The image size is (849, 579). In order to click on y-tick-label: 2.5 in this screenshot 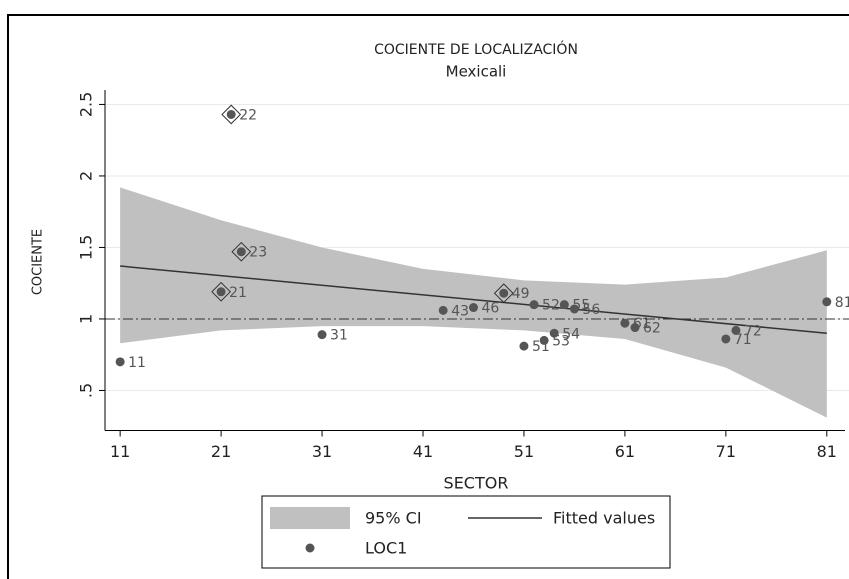, I will do `click(86, 104)`.